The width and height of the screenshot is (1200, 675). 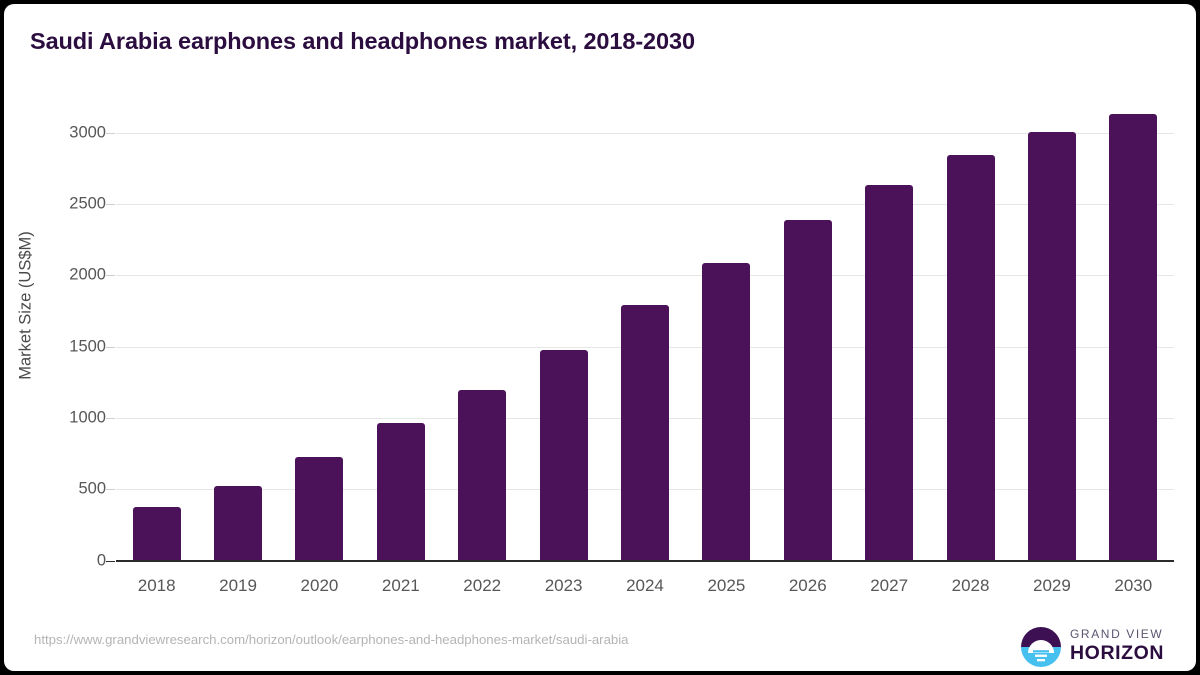 What do you see at coordinates (87, 417) in the screenshot?
I see `y-tick-label: 1000` at bounding box center [87, 417].